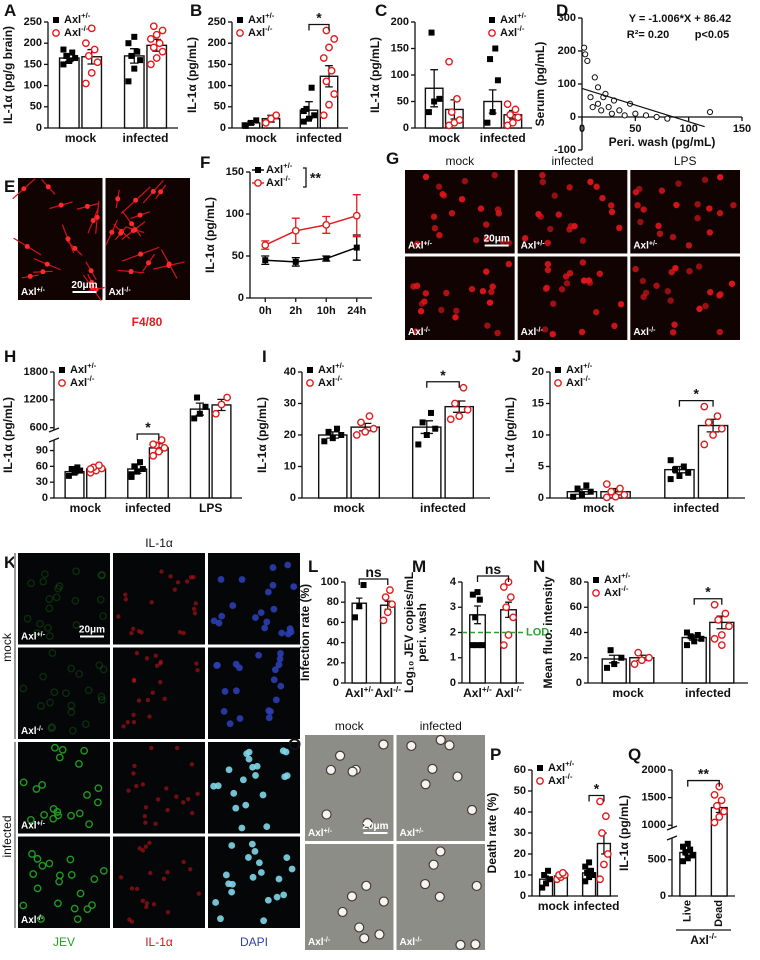 This screenshot has height=960, width=760. I want to click on y-tick-label: 90, so click(42, 450).